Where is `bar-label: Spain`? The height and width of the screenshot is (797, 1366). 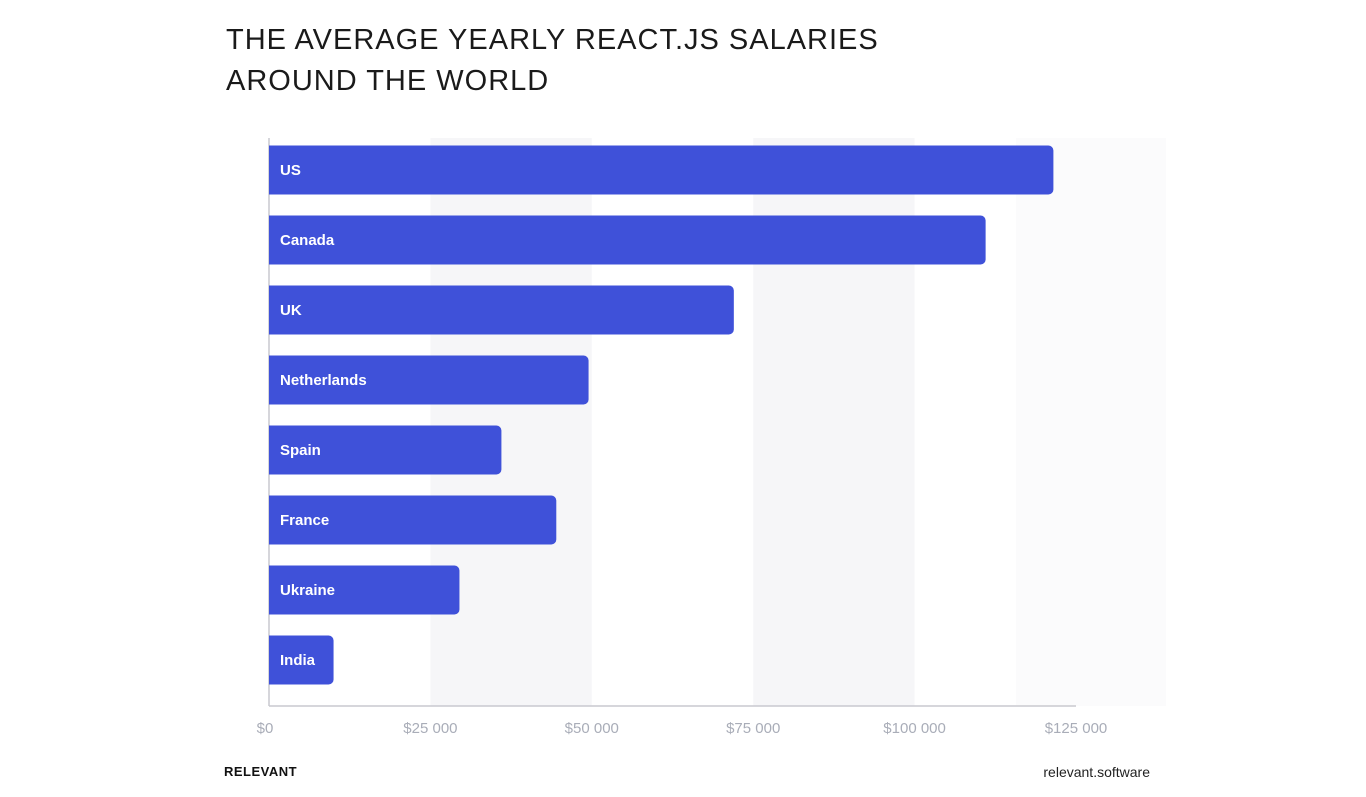
bar-label: Spain is located at coordinates (300, 450).